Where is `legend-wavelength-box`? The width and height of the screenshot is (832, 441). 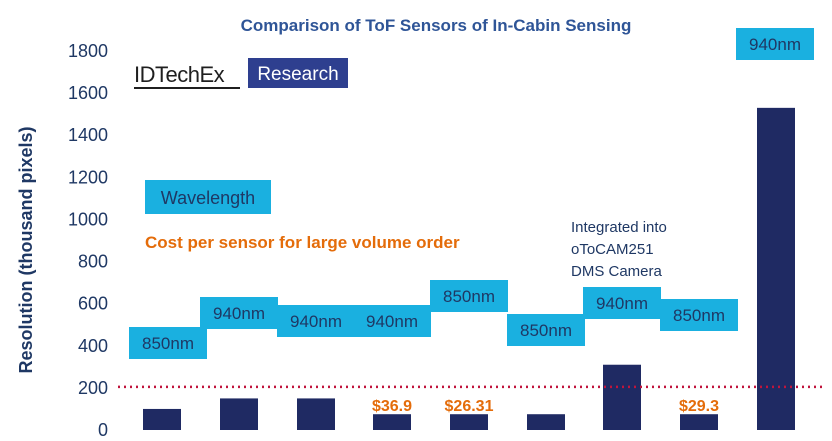 legend-wavelength-box is located at coordinates (208, 197).